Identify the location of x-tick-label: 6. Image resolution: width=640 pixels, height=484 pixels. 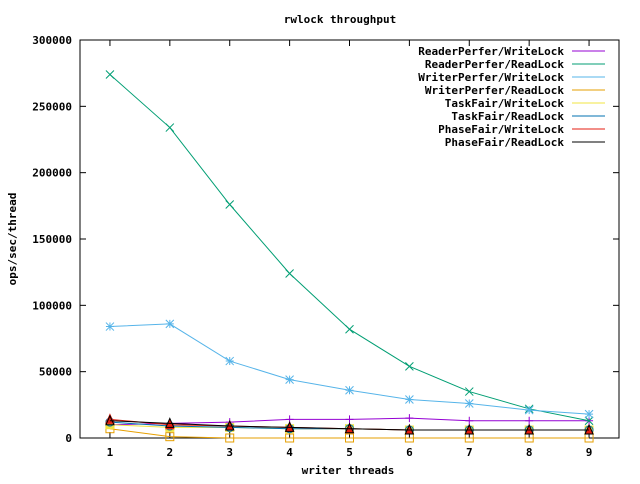
(409, 452).